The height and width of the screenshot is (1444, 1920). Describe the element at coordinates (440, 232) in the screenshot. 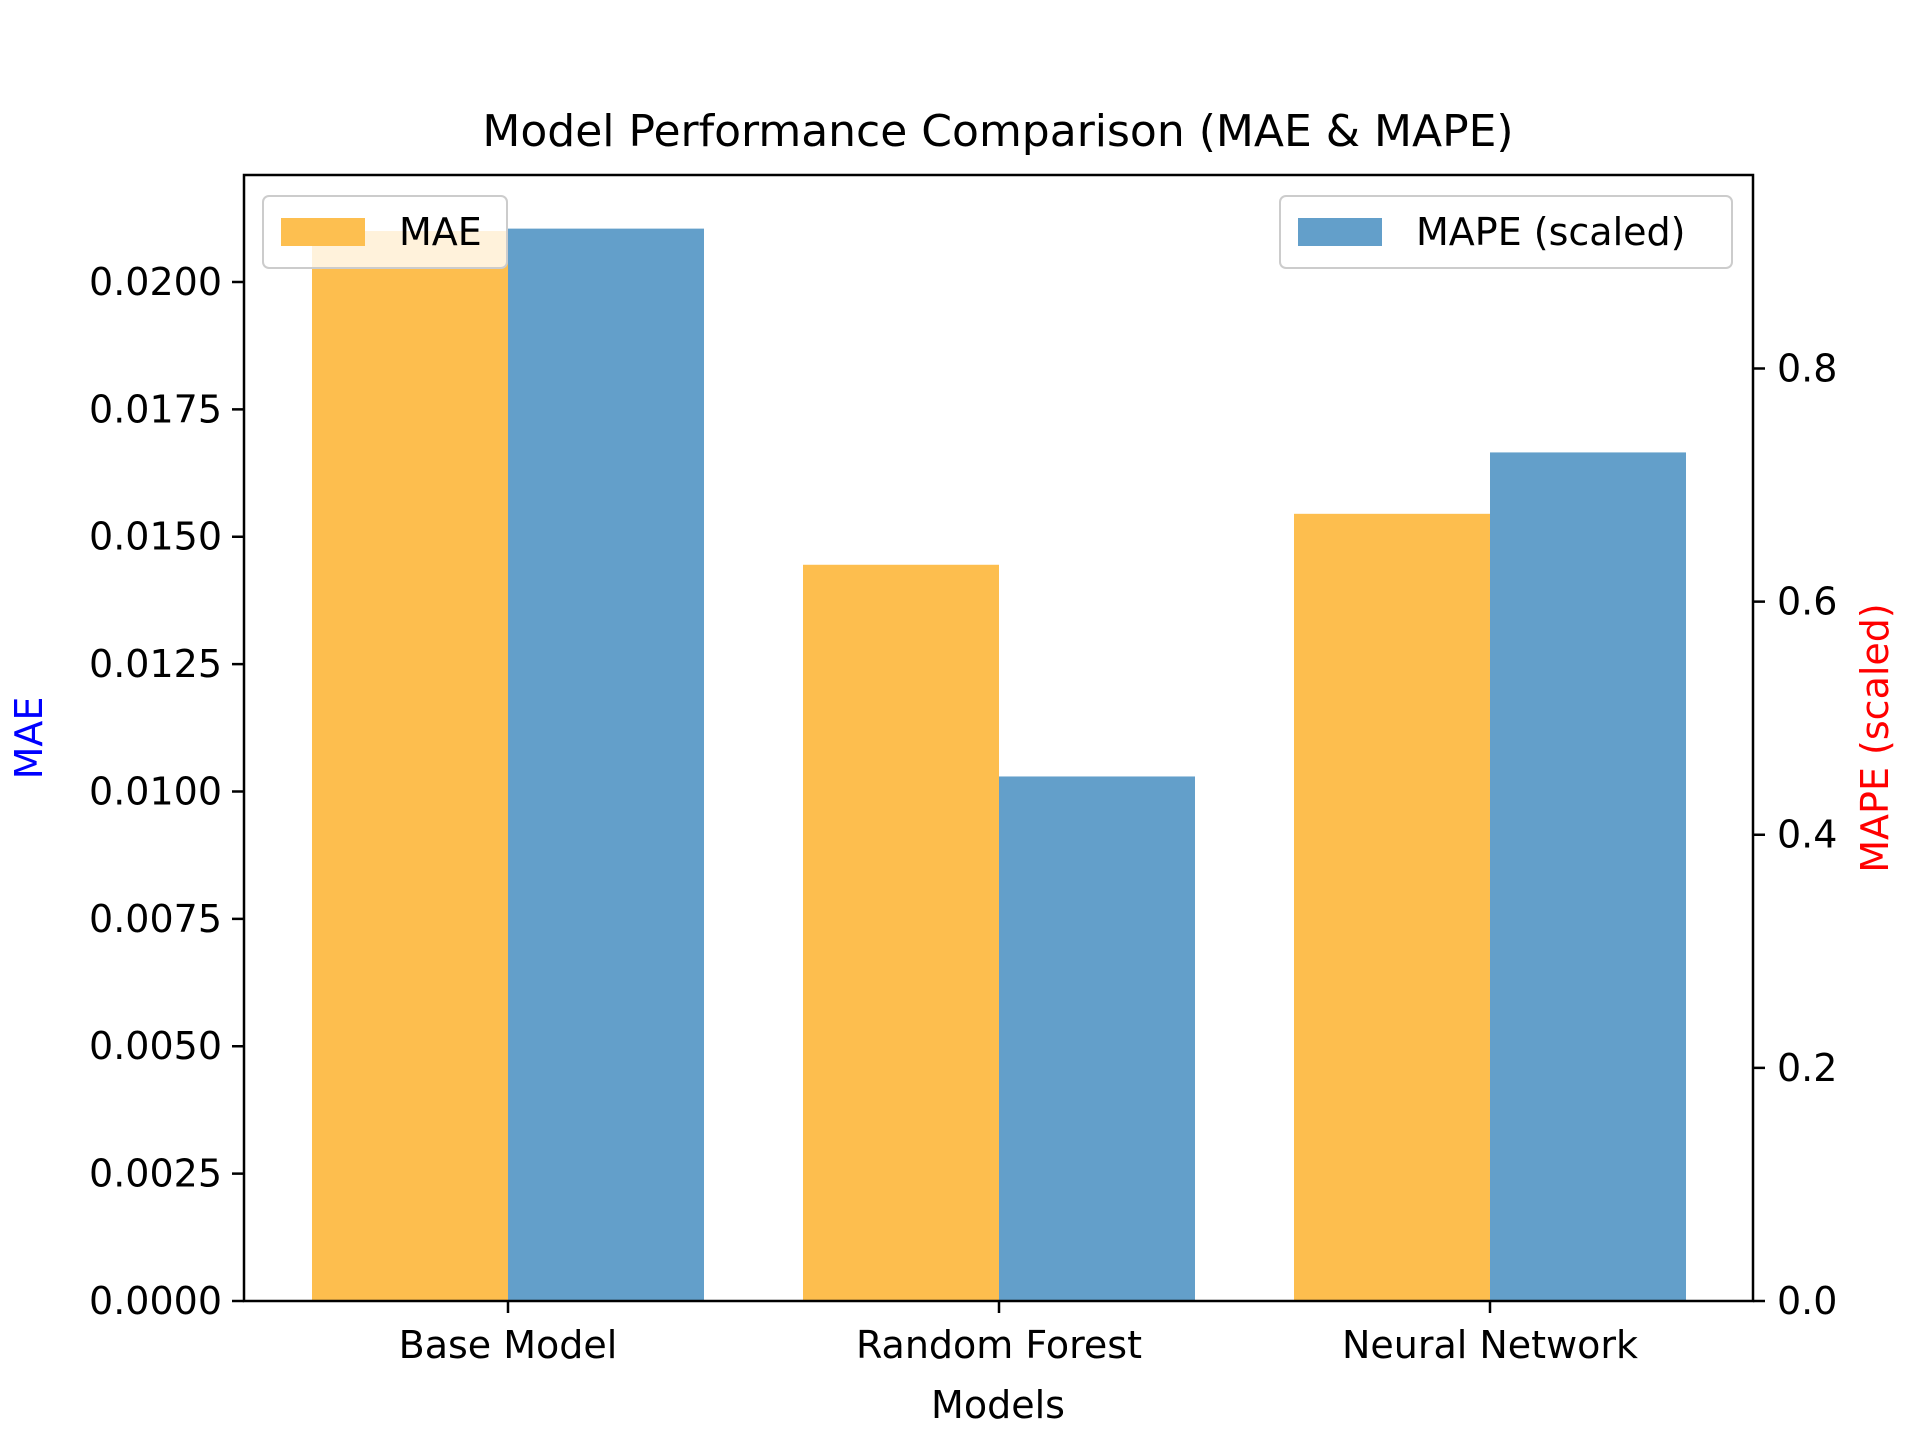

I see `legend-label-mae: MAE` at that location.